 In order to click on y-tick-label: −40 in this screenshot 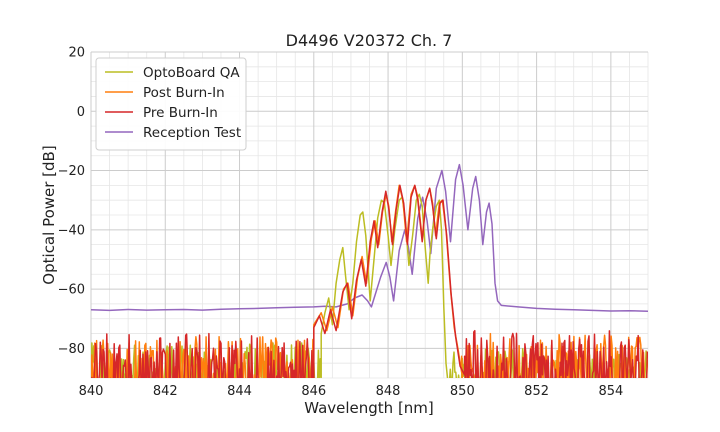, I will do `click(71, 230)`.